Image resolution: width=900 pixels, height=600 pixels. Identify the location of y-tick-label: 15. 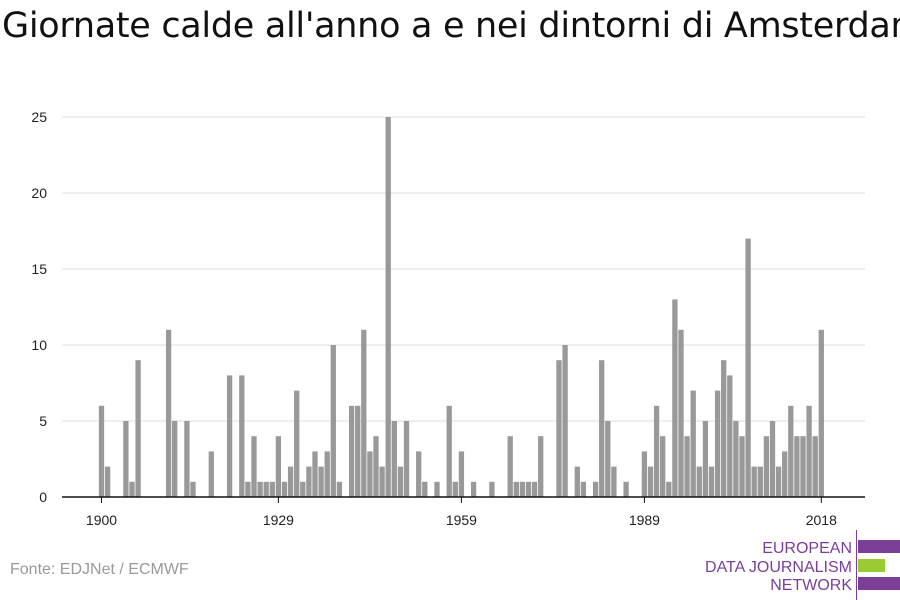
(39, 269).